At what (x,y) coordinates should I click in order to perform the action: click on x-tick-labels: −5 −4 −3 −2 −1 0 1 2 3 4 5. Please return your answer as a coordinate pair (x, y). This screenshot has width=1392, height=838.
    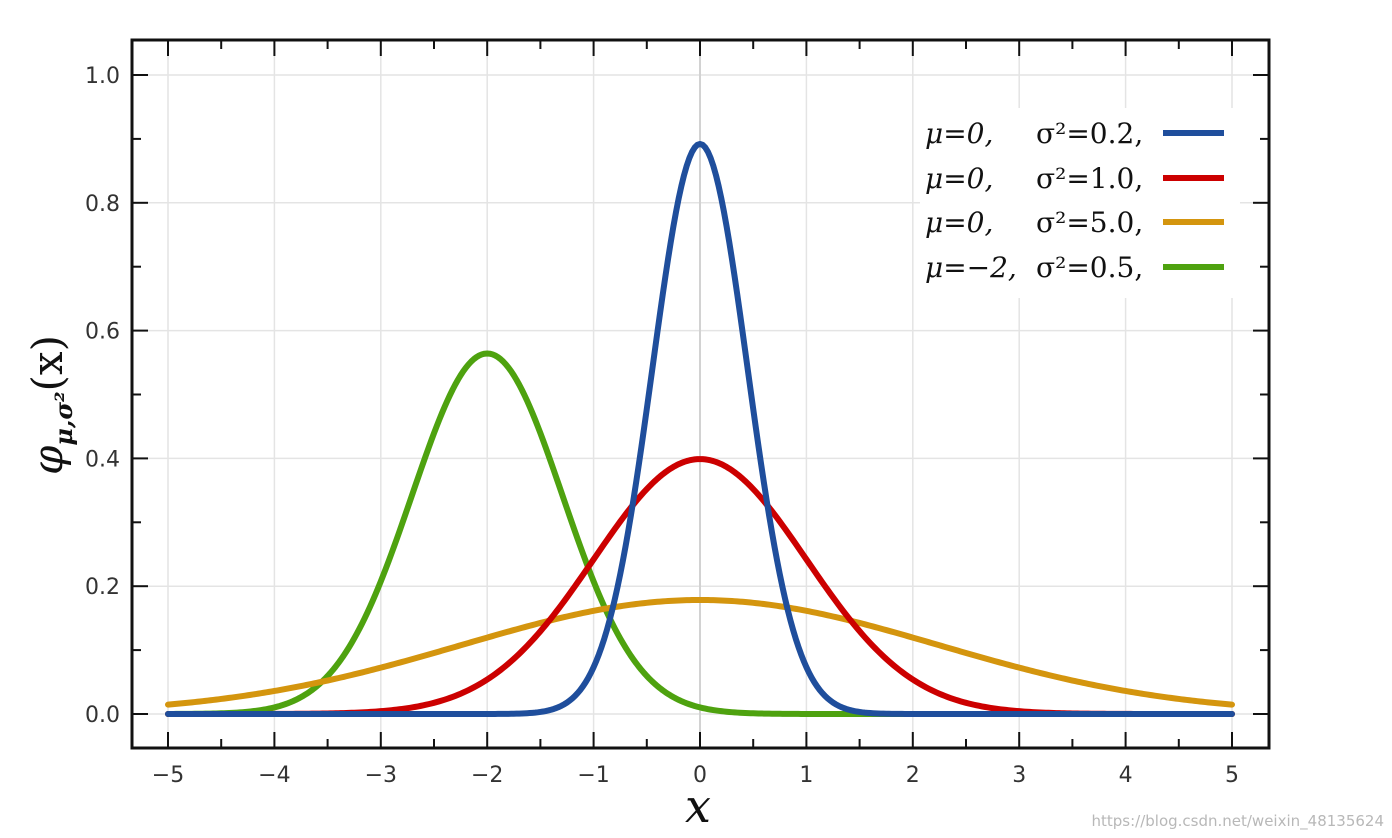
    Looking at the image, I should click on (695, 775).